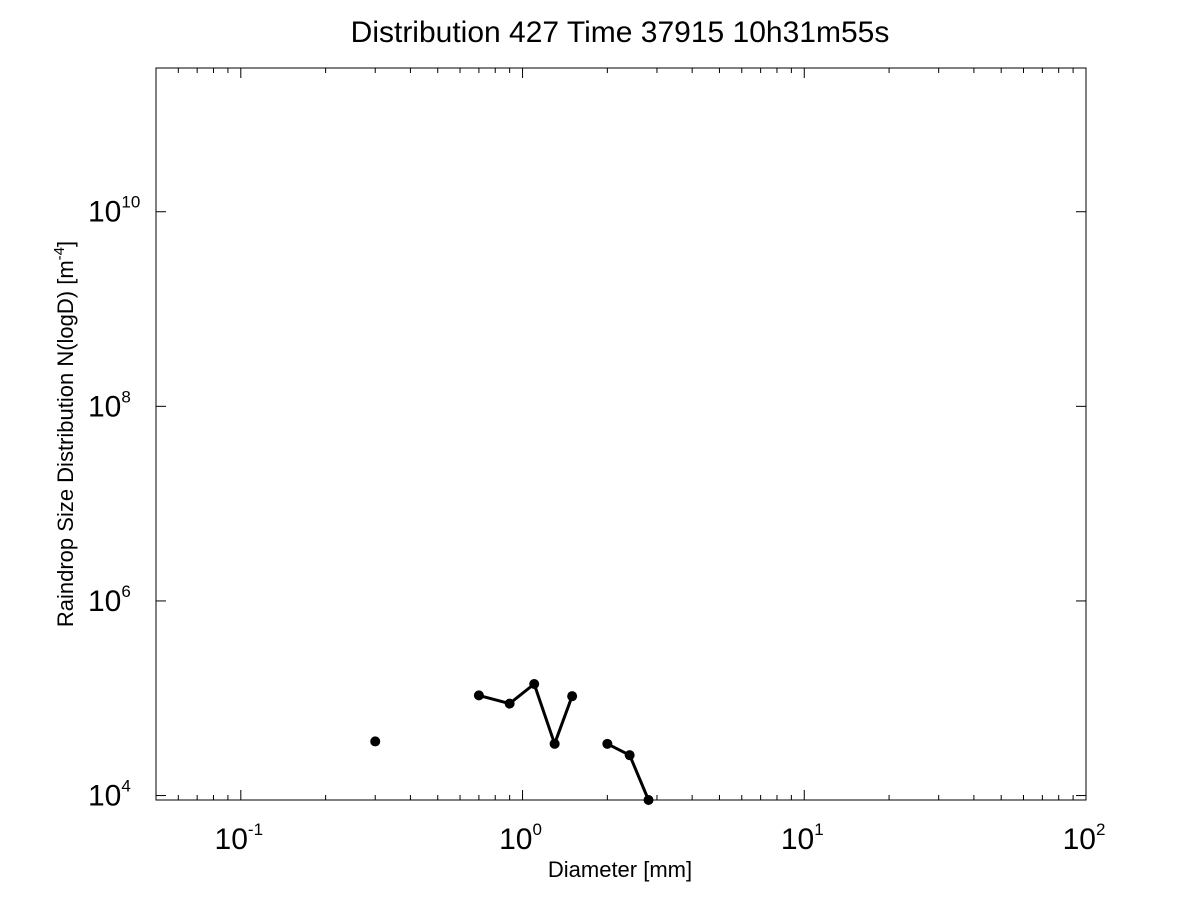 This screenshot has height=900, width=1200. What do you see at coordinates (1100, 829) in the screenshot?
I see `x-tick-label-exp: 2` at bounding box center [1100, 829].